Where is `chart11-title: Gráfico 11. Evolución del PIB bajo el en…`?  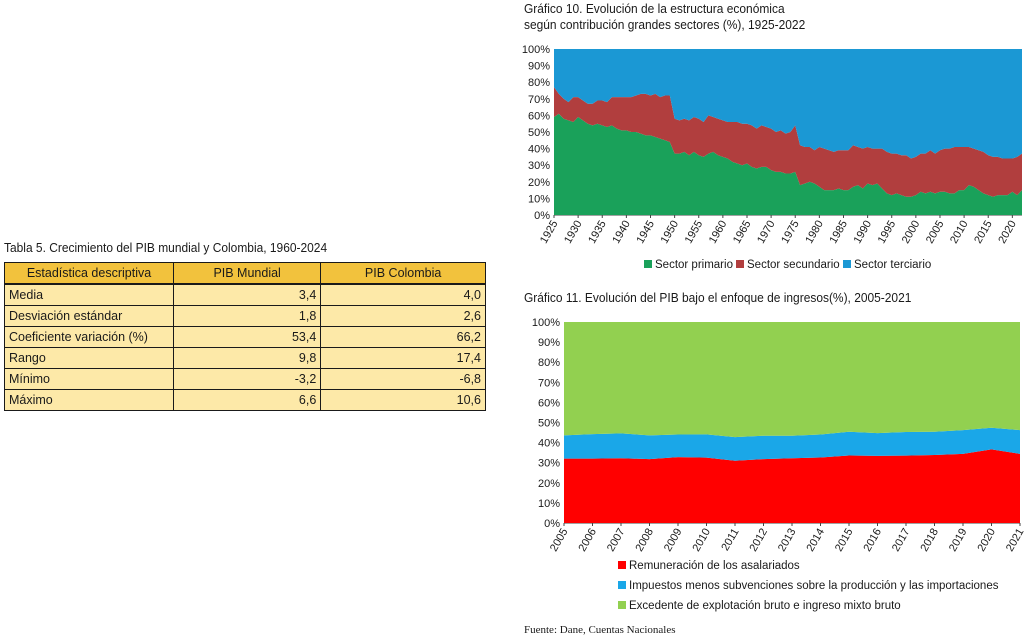 chart11-title: Gráfico 11. Evolución del PIB bajo el en… is located at coordinates (718, 297).